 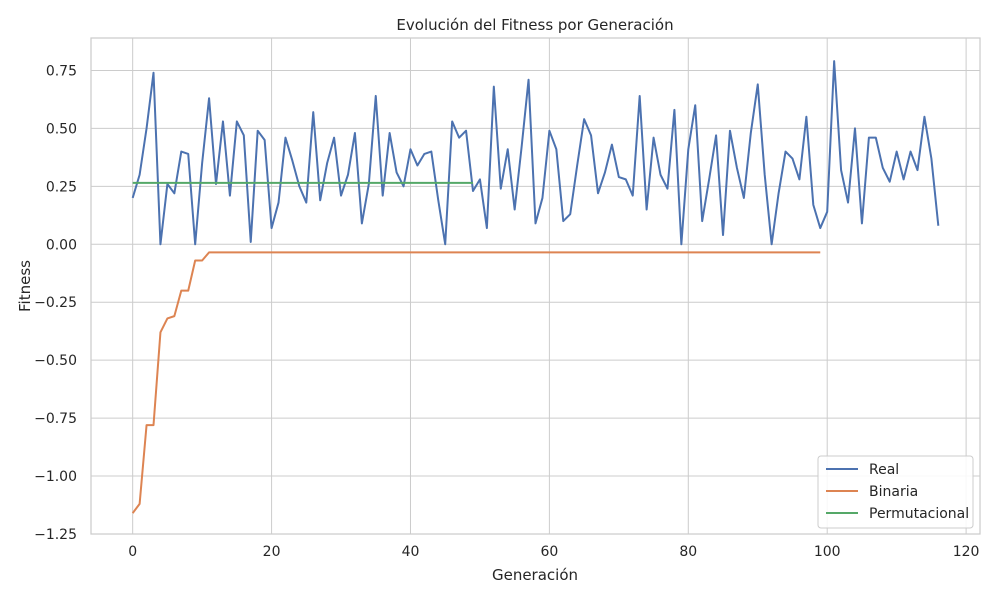 What do you see at coordinates (827, 552) in the screenshot?
I see `x-tick-label: 100` at bounding box center [827, 552].